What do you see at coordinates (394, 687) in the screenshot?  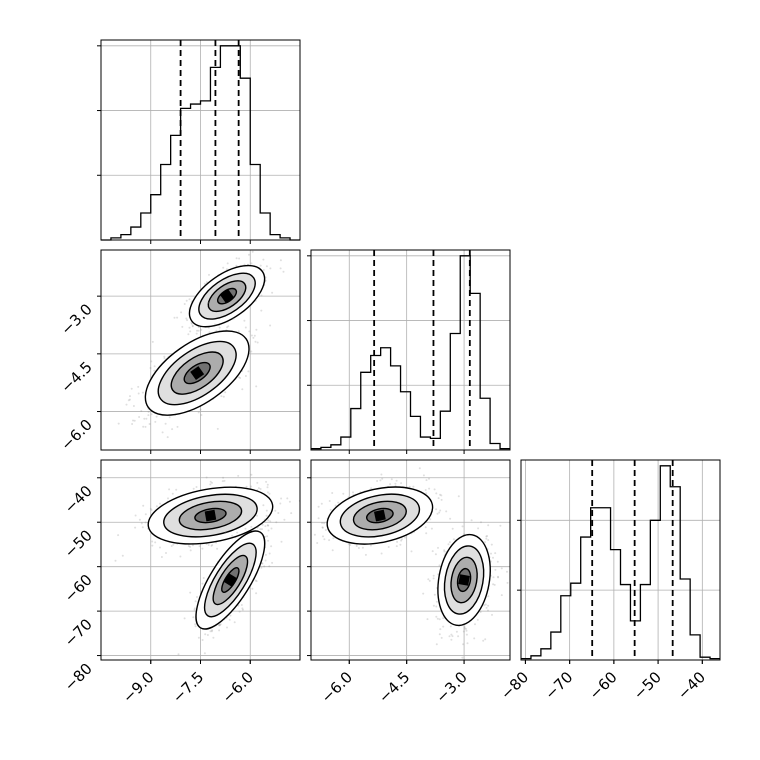 I see `x-tick-label: −4.5` at bounding box center [394, 687].